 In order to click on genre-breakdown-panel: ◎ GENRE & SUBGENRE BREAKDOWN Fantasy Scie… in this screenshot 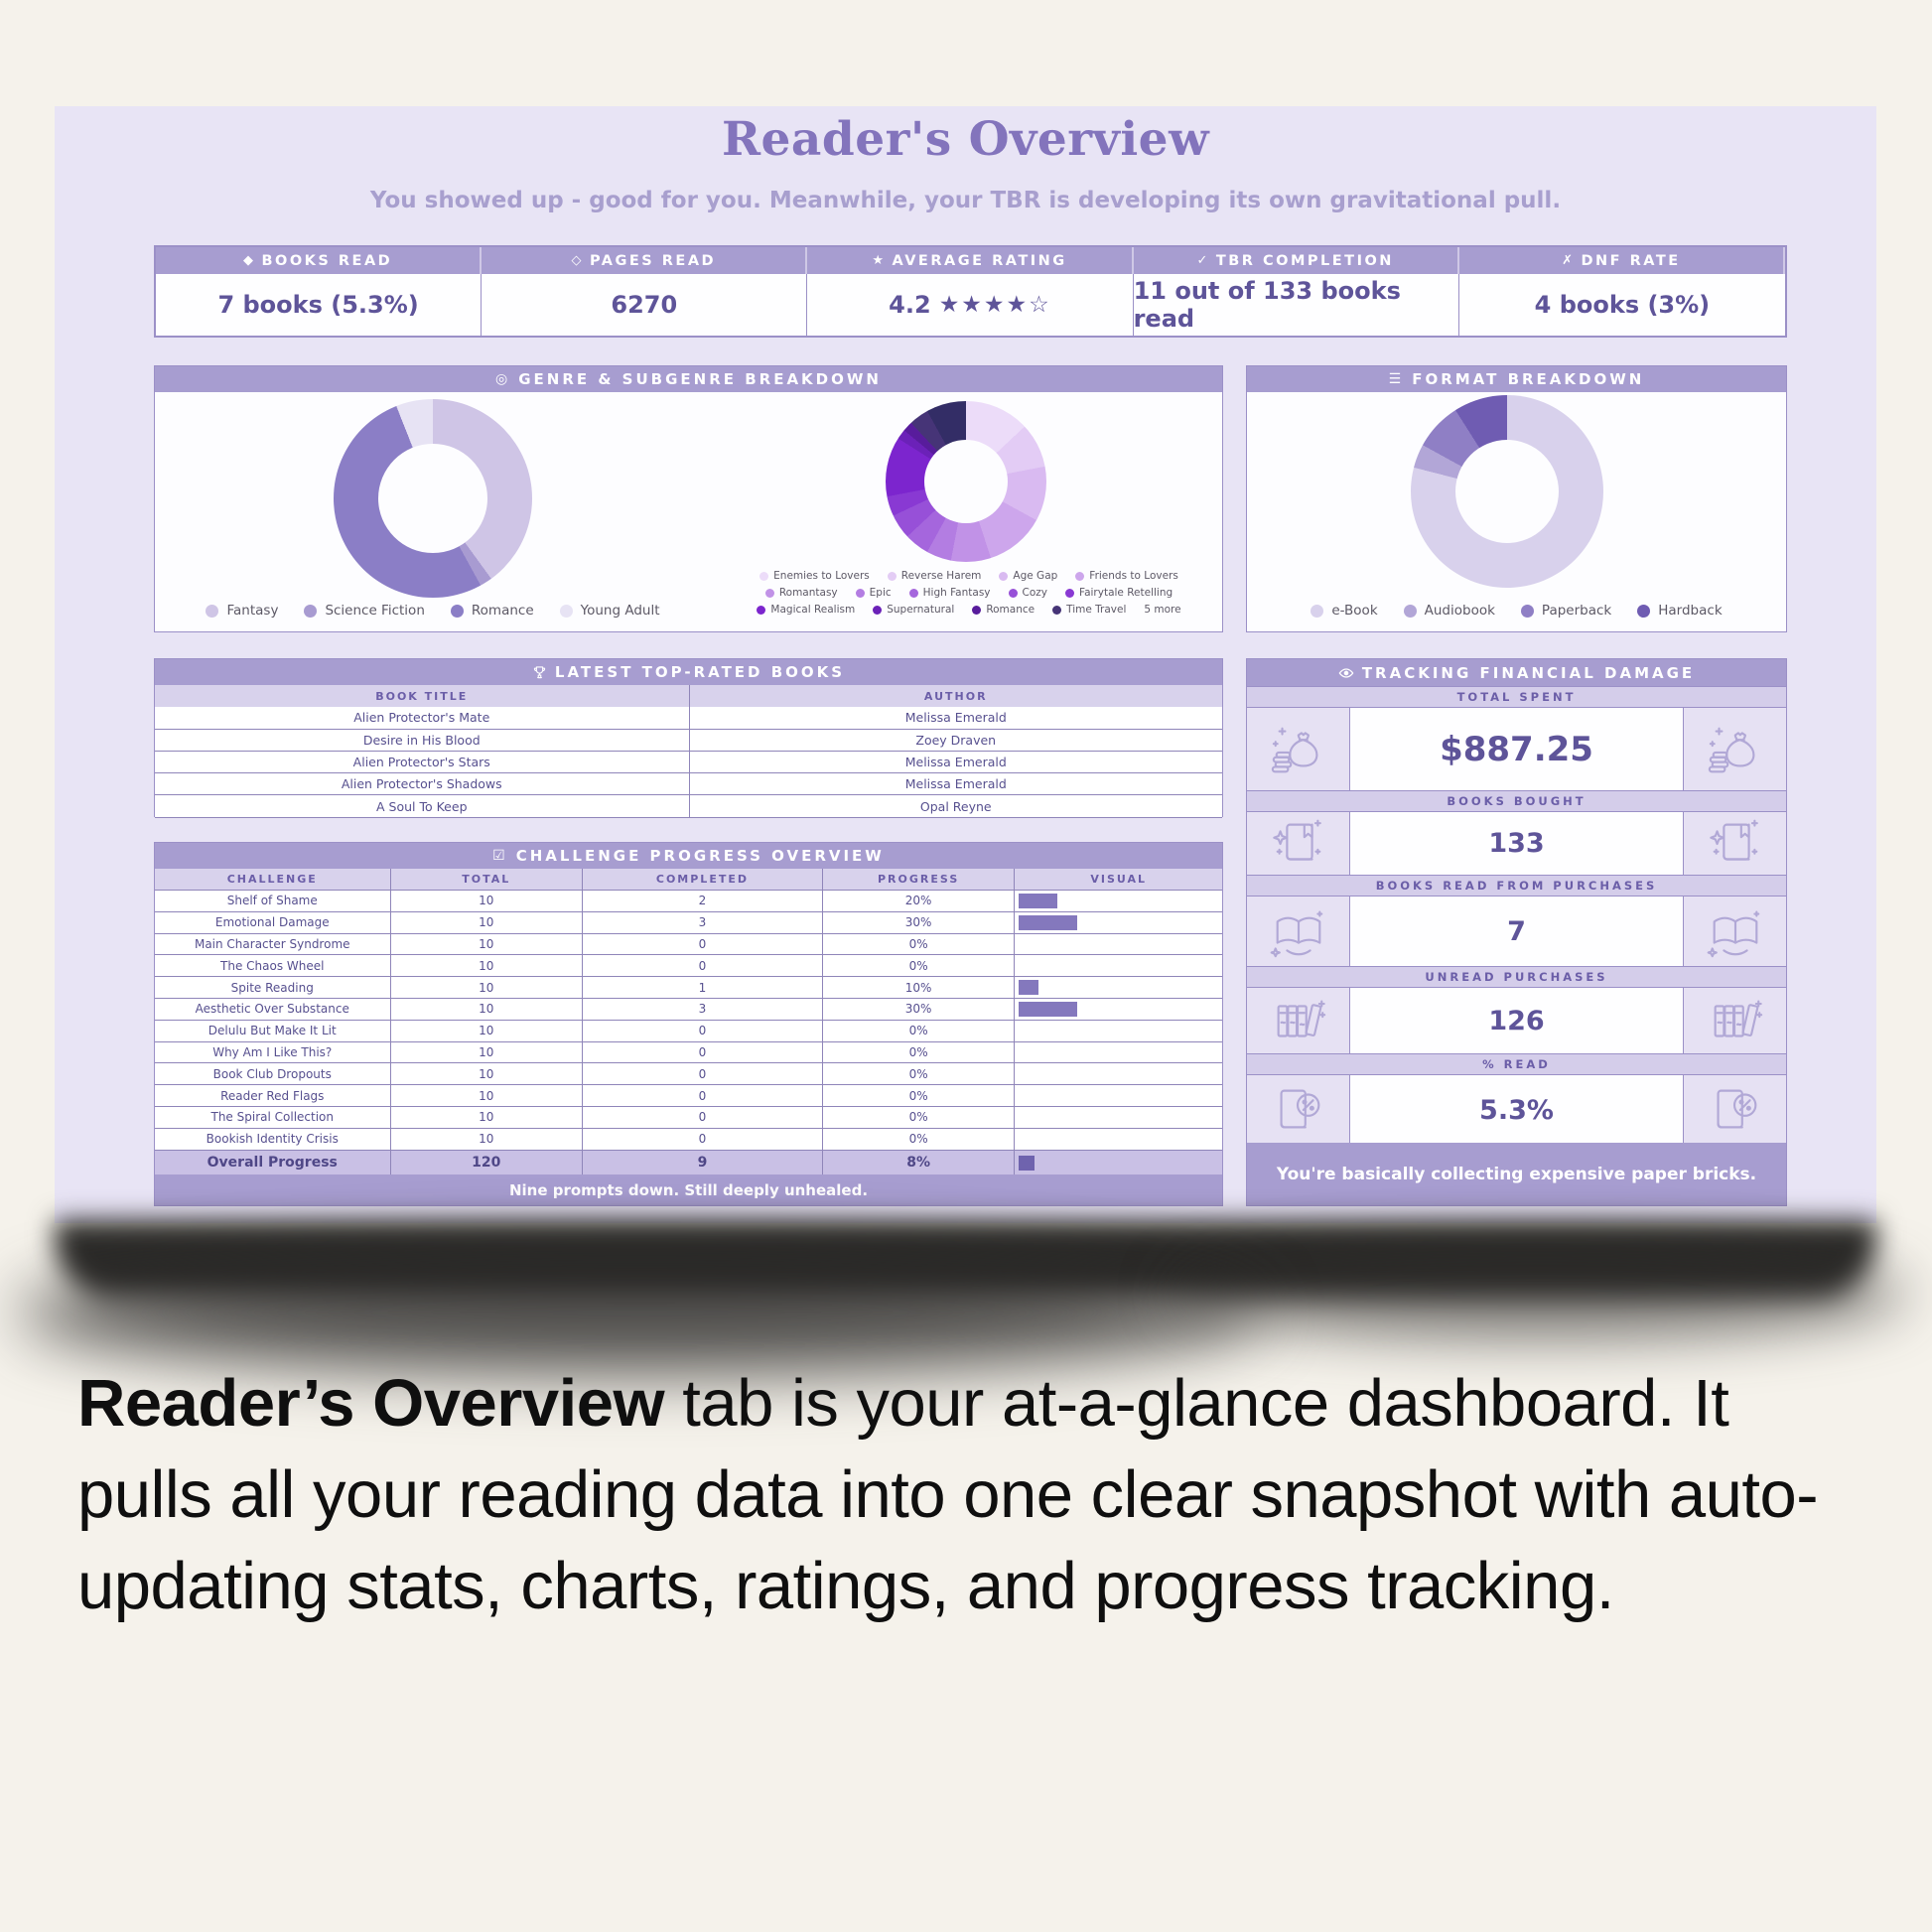, I will do `click(688, 499)`.